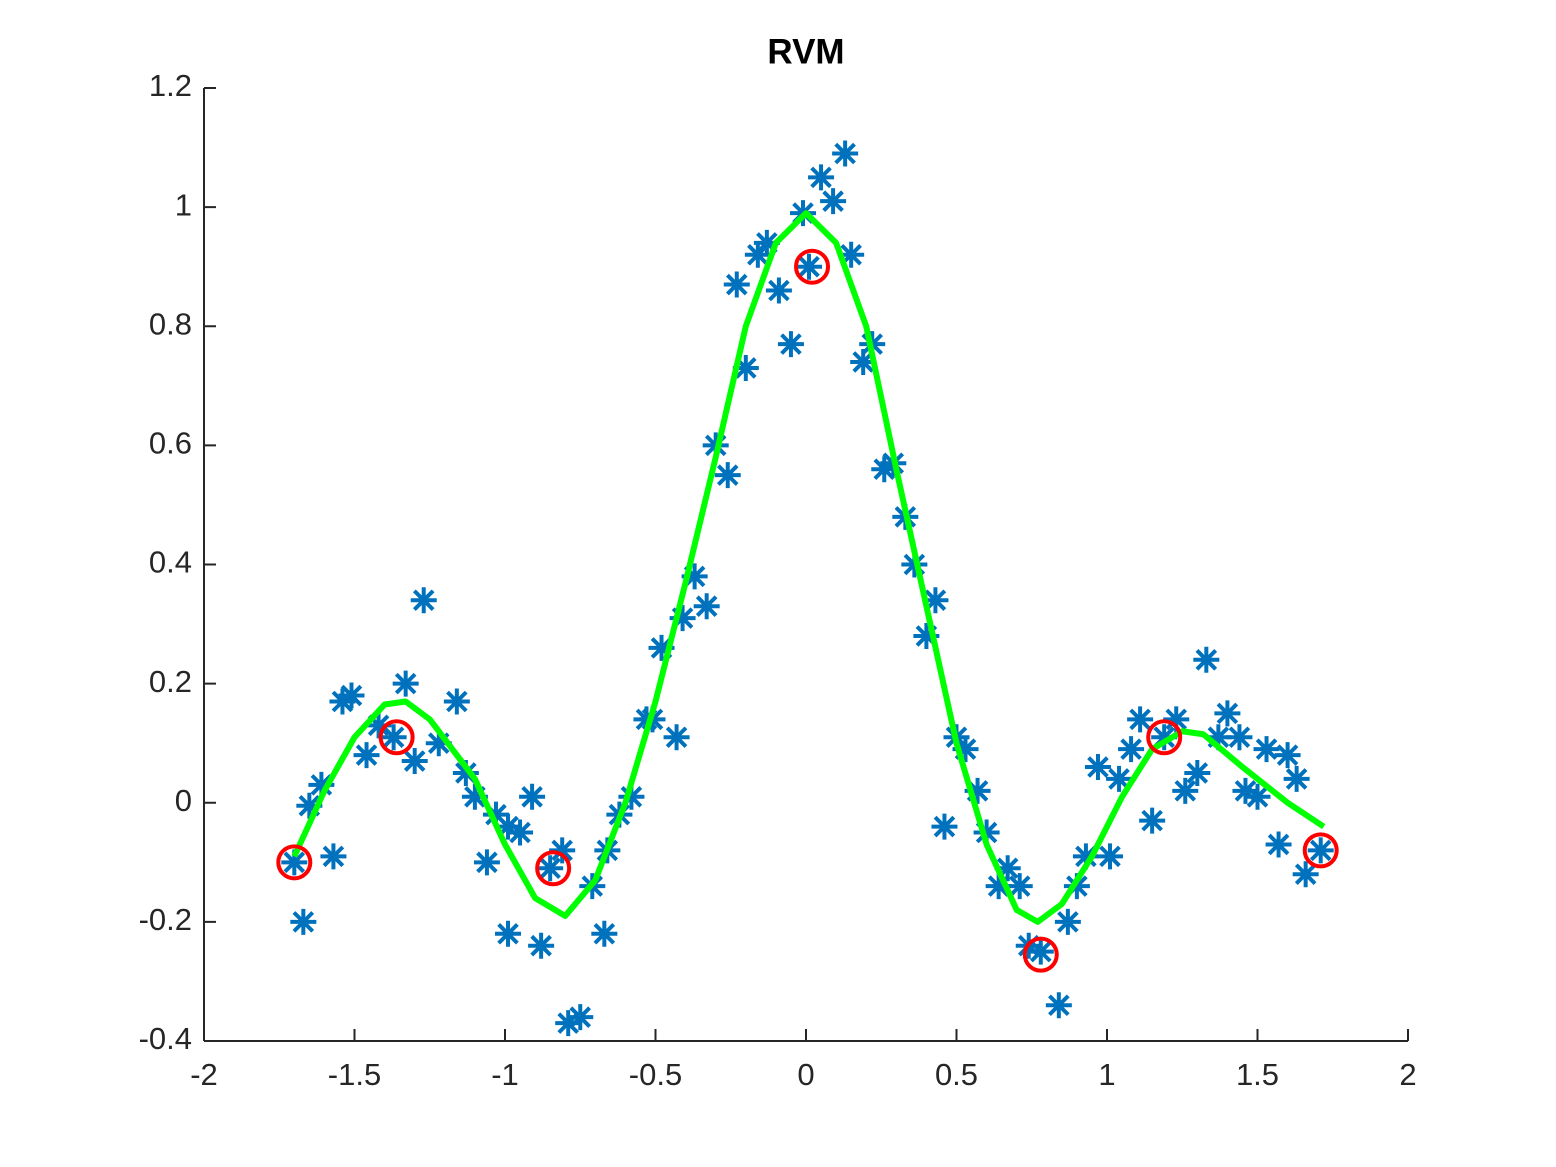  Describe the element at coordinates (354, 1074) in the screenshot. I see `x-tick-label: -1.5` at that location.